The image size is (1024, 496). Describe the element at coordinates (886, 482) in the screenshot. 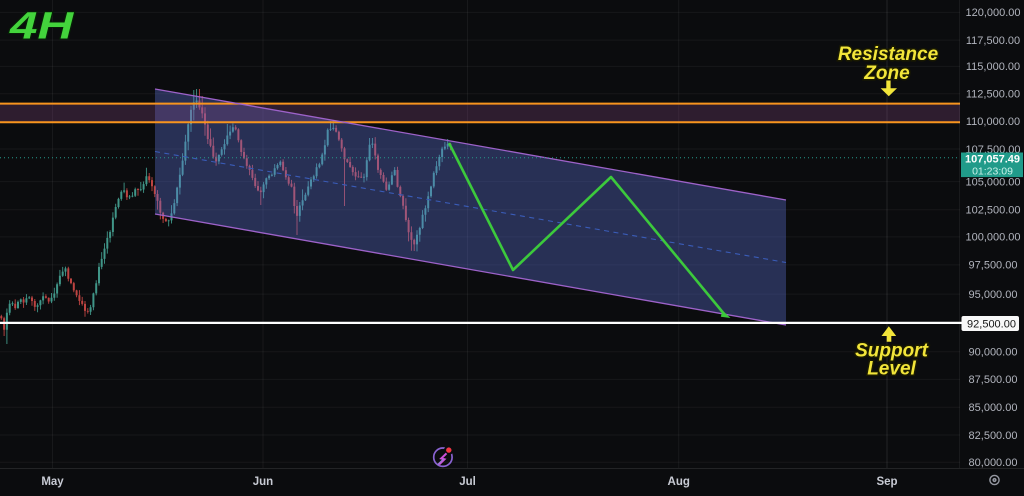

I see `svg-text: Sep` at that location.